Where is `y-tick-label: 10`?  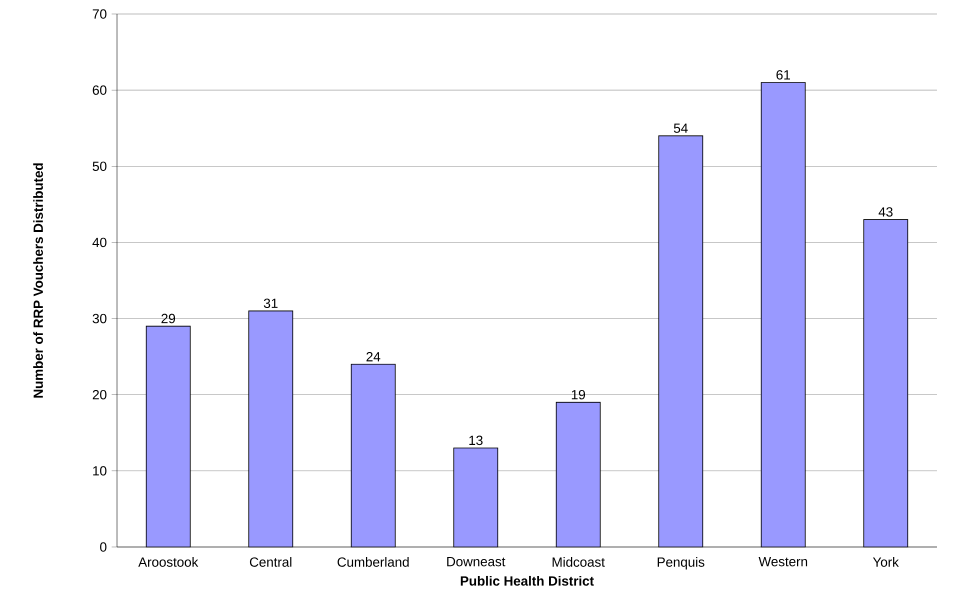
y-tick-label: 10 is located at coordinates (99, 471).